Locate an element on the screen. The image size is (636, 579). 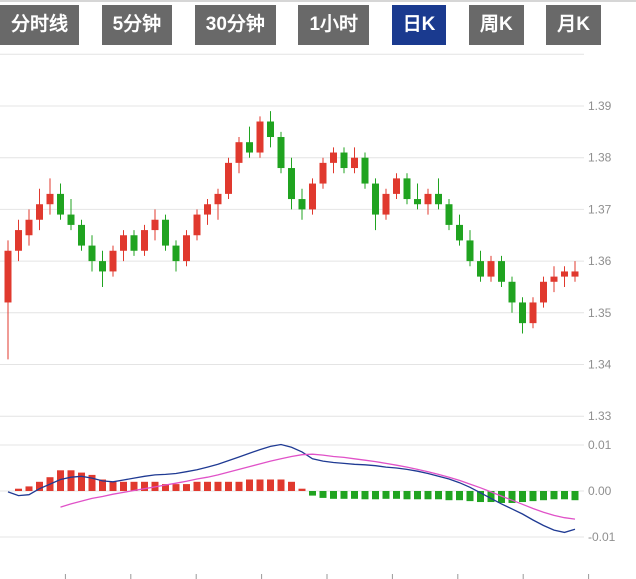
macd-axis-label: 0.00 is located at coordinates (600, 491).